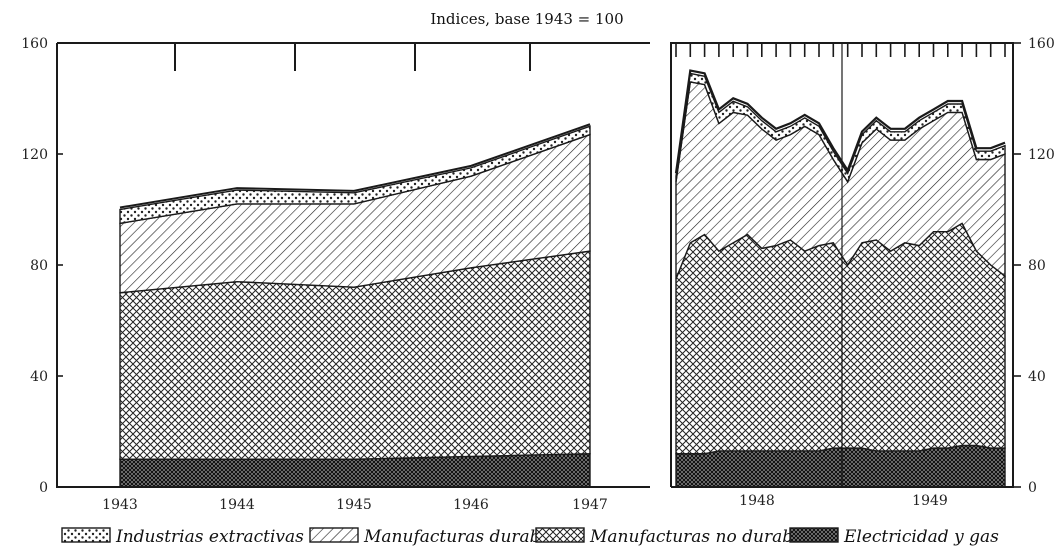 This screenshot has height=547, width=1057. I want to click on x-tick-label: 1943, so click(120, 505).